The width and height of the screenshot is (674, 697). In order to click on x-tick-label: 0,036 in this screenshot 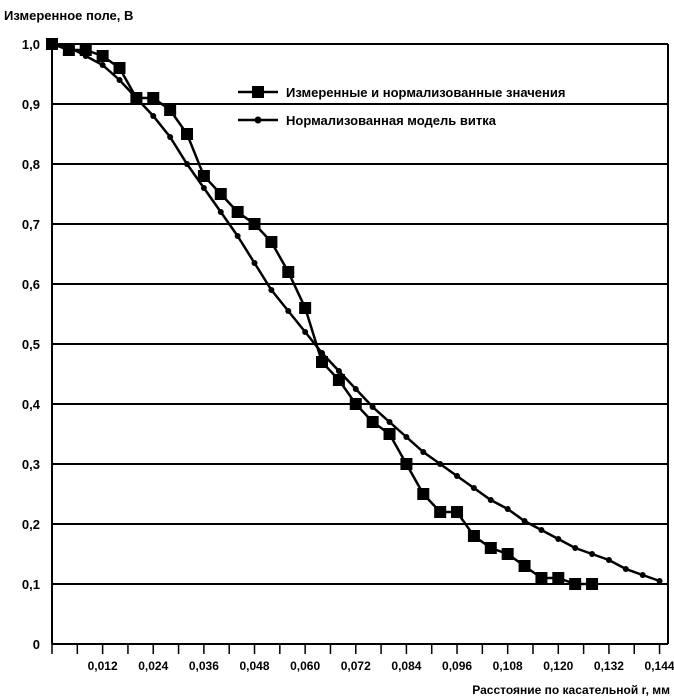, I will do `click(204, 666)`.